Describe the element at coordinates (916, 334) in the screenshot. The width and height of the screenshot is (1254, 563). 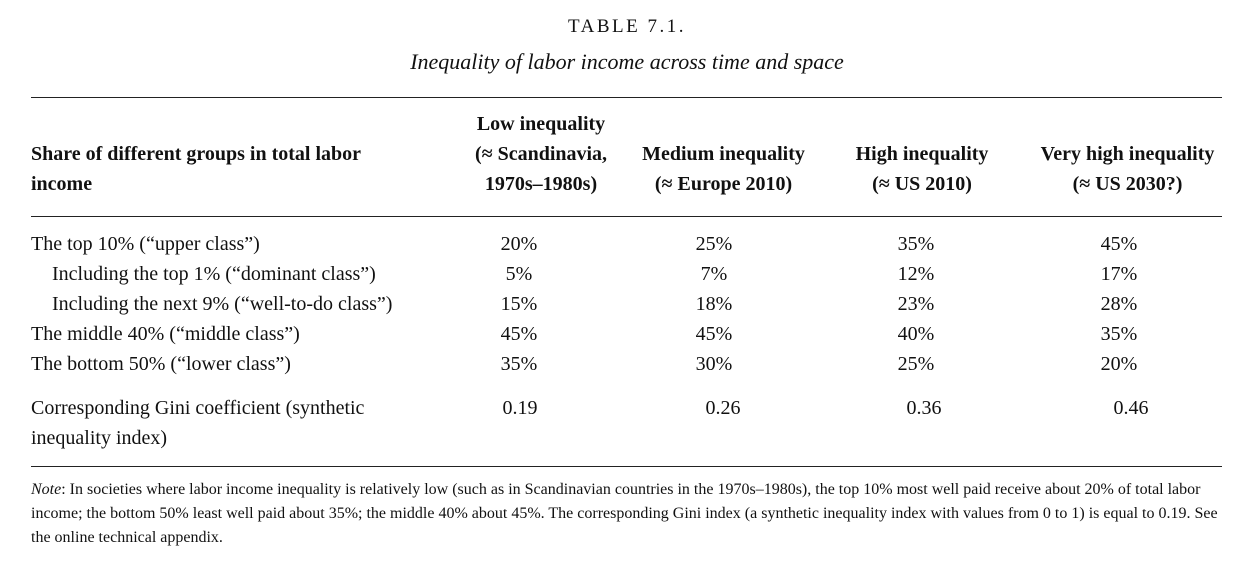
I see `cell-value: 40%` at that location.